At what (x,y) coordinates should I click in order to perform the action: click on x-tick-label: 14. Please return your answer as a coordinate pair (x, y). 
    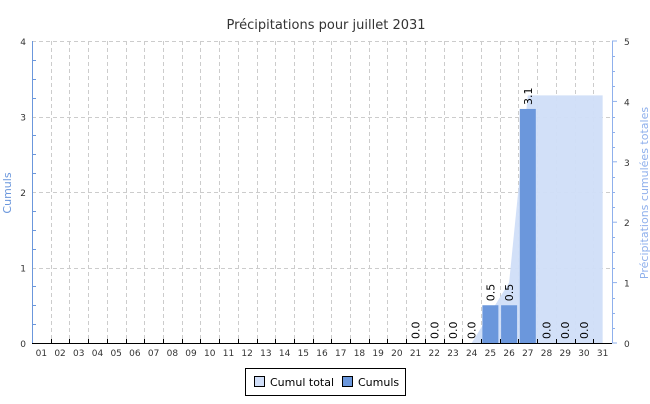
    Looking at the image, I should click on (285, 354).